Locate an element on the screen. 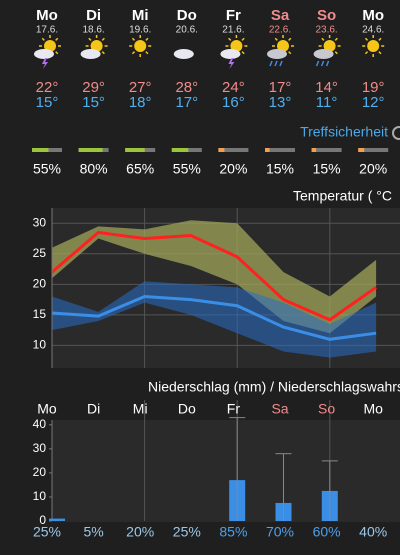  accuracy-value: 80% is located at coordinates (94, 169).